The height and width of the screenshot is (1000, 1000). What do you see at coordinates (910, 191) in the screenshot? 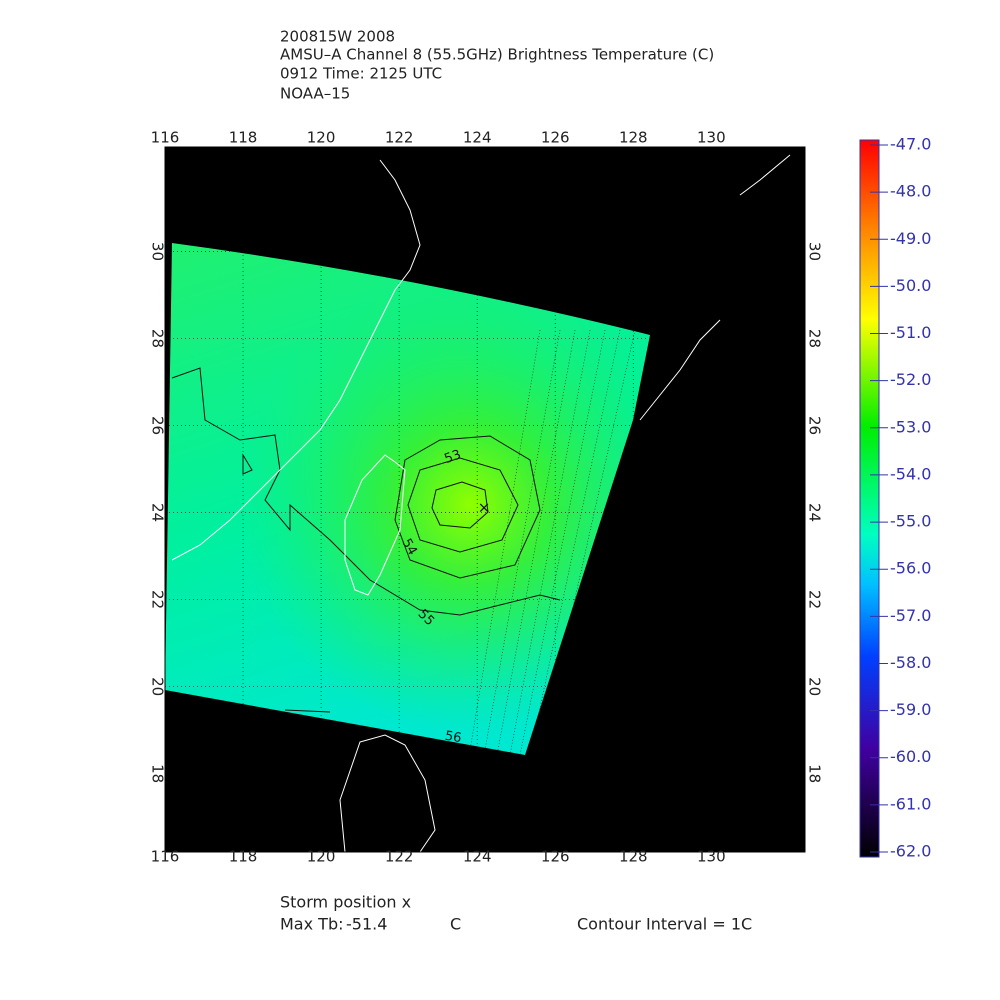
I see `colorbar-tick-label: -48.0` at bounding box center [910, 191].